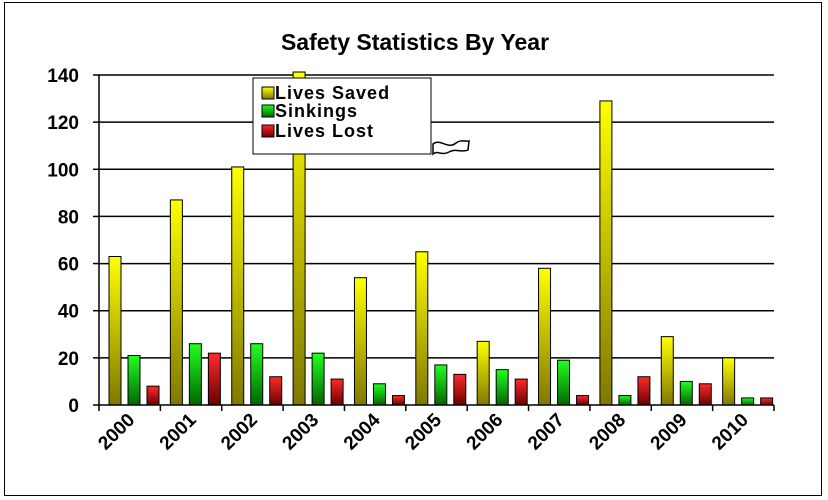 The height and width of the screenshot is (500, 828). I want to click on legend-item-sinkings: Sinkings, so click(309, 111).